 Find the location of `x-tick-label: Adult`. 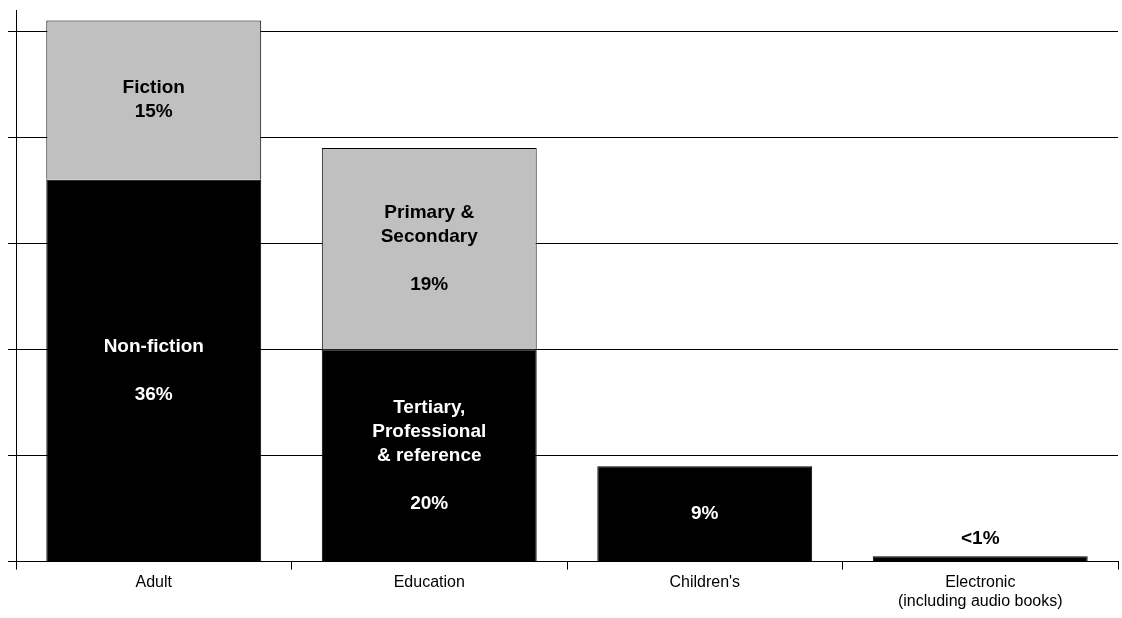

x-tick-label: Adult is located at coordinates (154, 581).